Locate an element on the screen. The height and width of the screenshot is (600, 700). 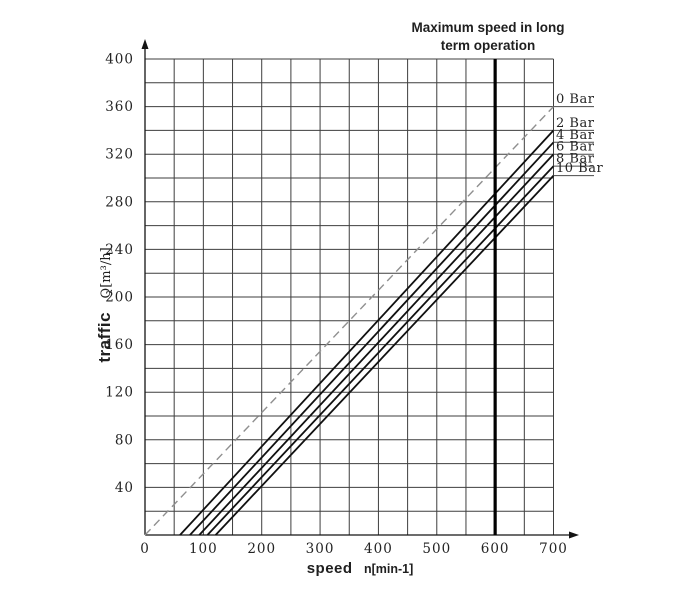
y-tick-label: 280 is located at coordinates (119, 202).